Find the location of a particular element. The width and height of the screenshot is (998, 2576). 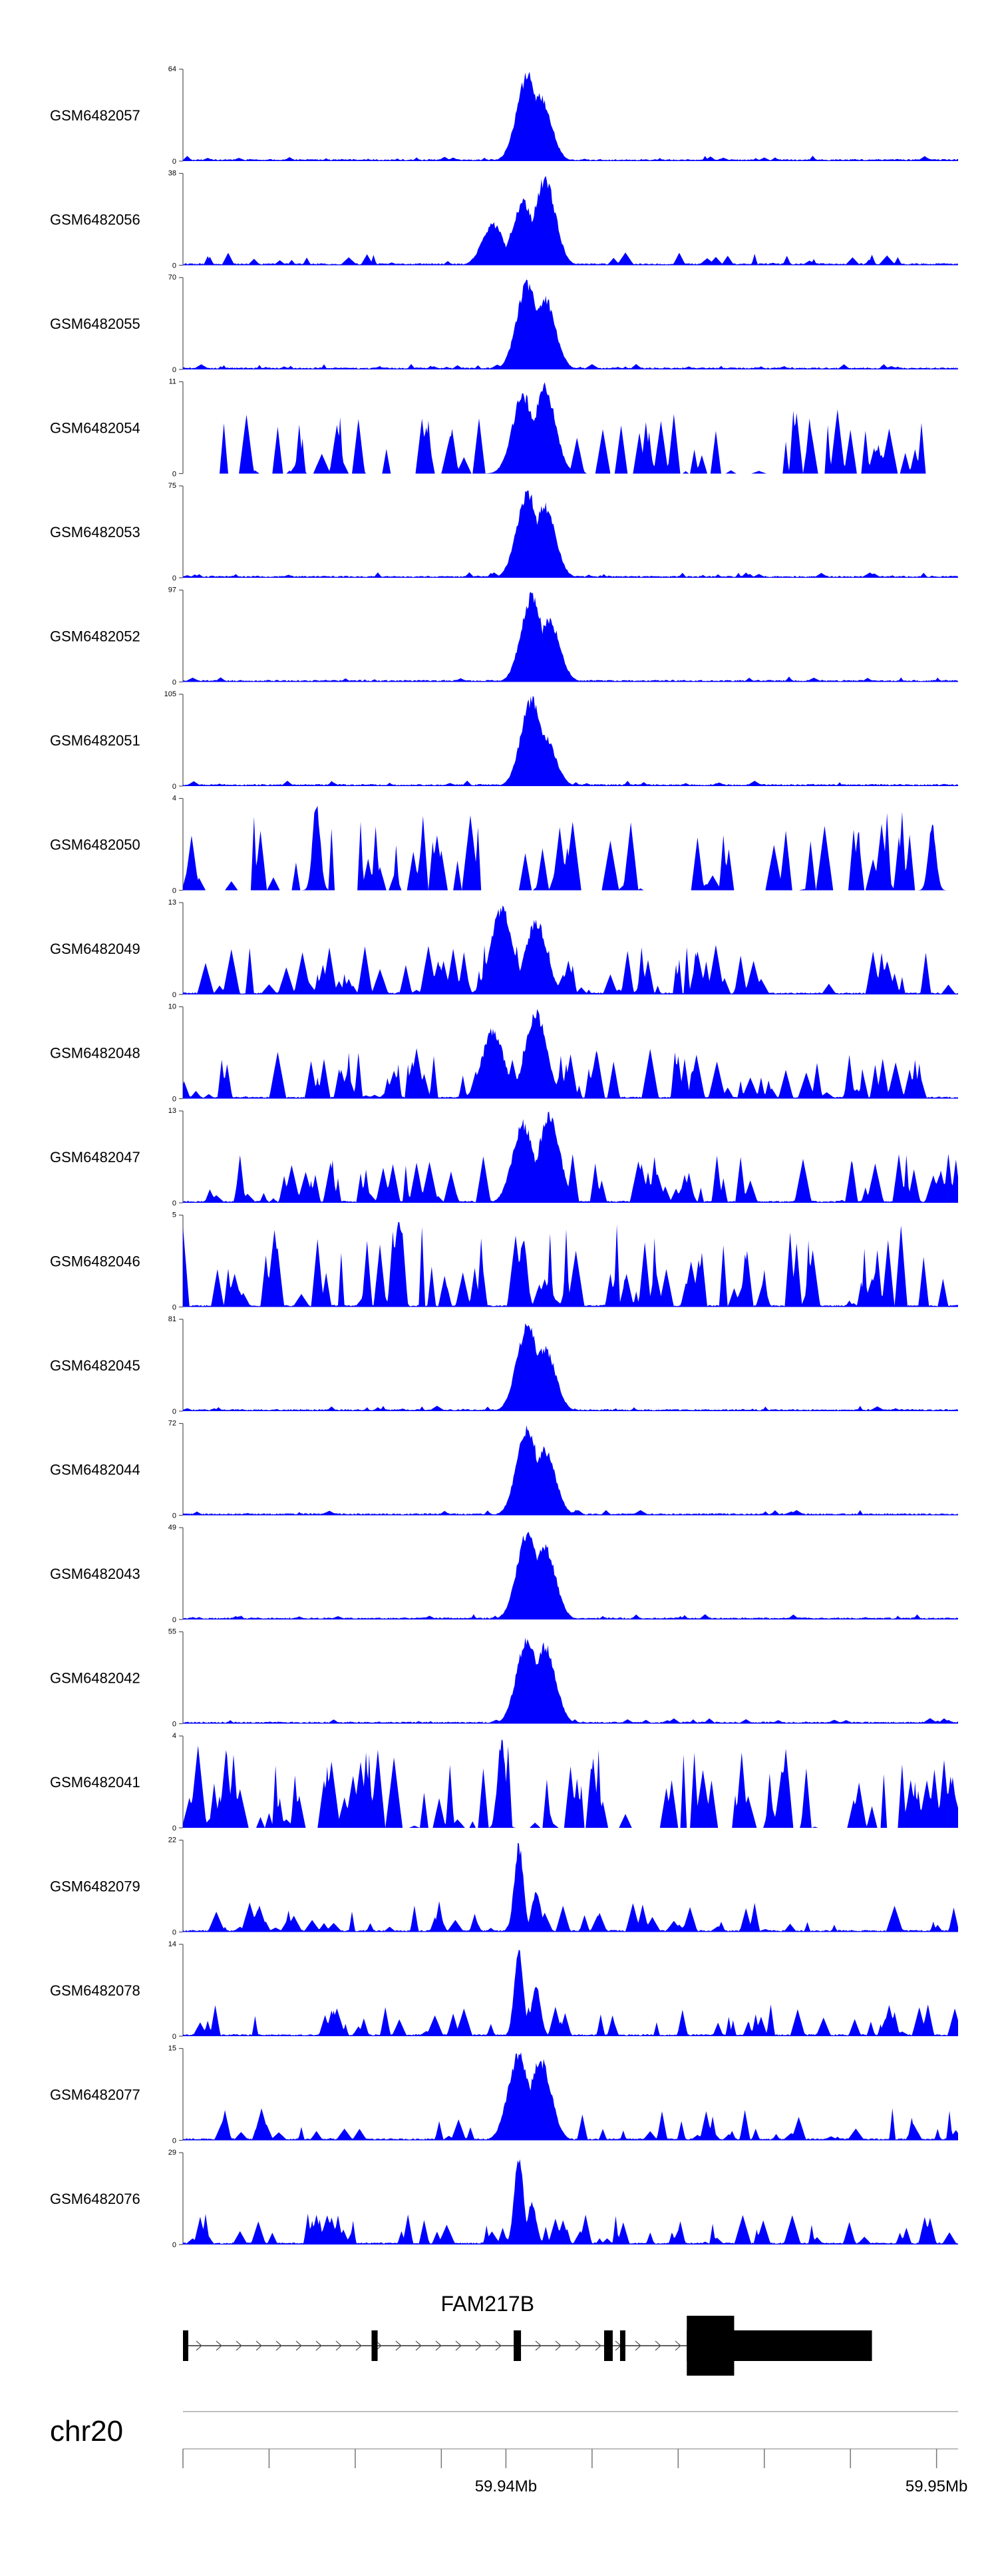

track-GSM6482041: GSM6482041 4 0 is located at coordinates (504, 1782).